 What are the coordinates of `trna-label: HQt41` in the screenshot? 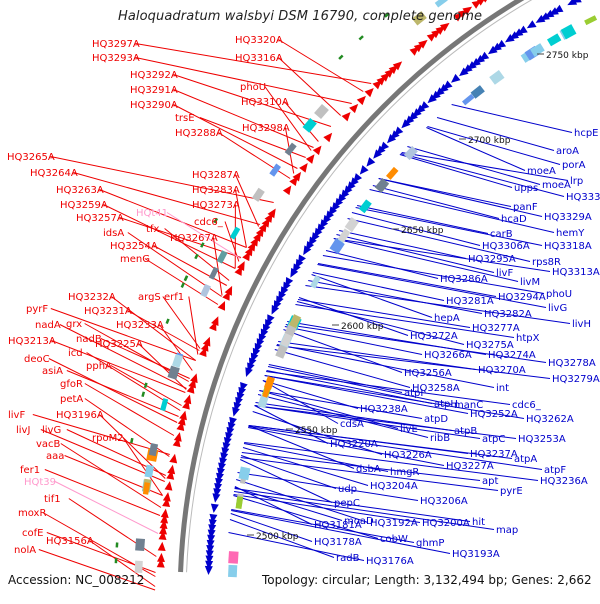 It's located at (152, 213).